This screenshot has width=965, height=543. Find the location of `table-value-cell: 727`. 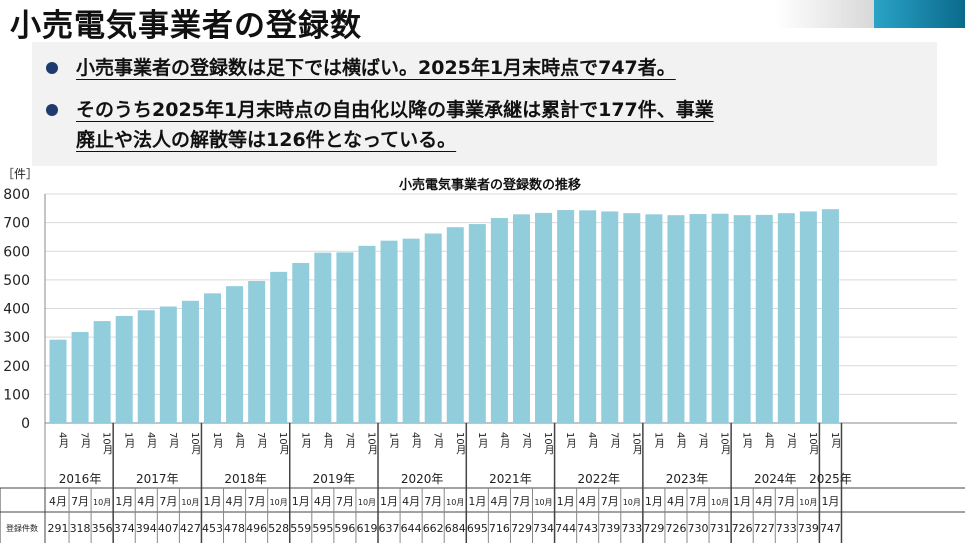

table-value-cell: 727 is located at coordinates (764, 528).